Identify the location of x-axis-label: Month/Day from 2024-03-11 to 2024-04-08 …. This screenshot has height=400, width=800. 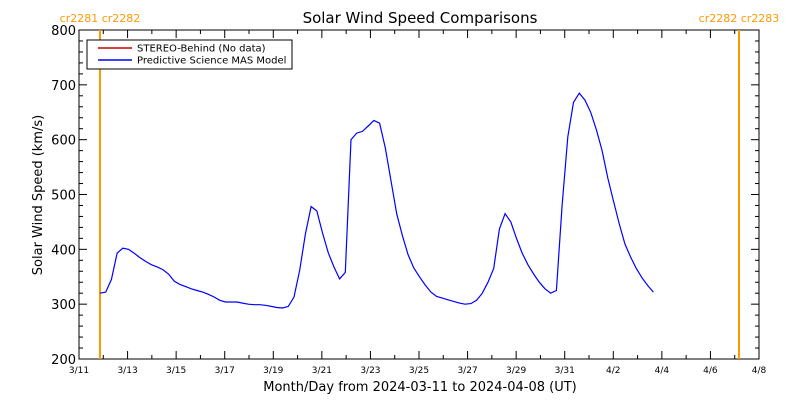
(419, 387).